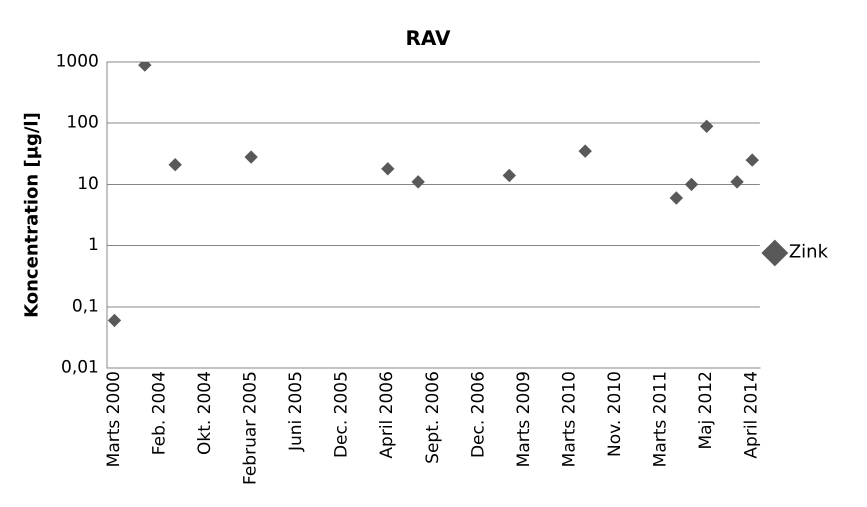  I want to click on x-tick-label: Dec. 2005, so click(342, 414).